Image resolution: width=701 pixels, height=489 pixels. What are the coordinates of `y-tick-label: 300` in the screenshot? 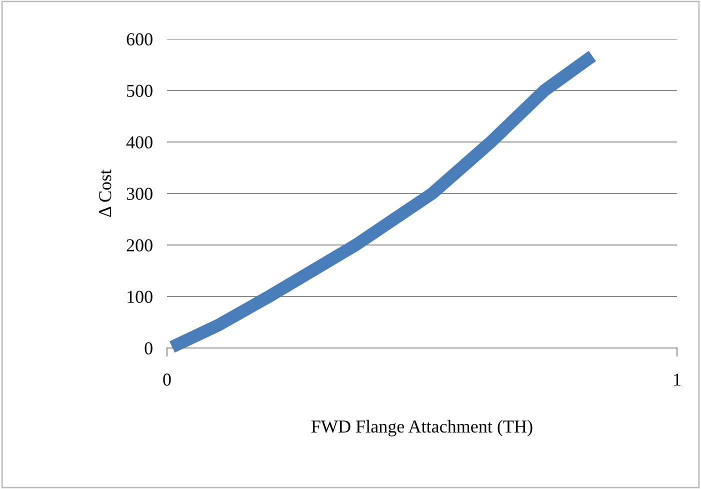 It's located at (139, 194).